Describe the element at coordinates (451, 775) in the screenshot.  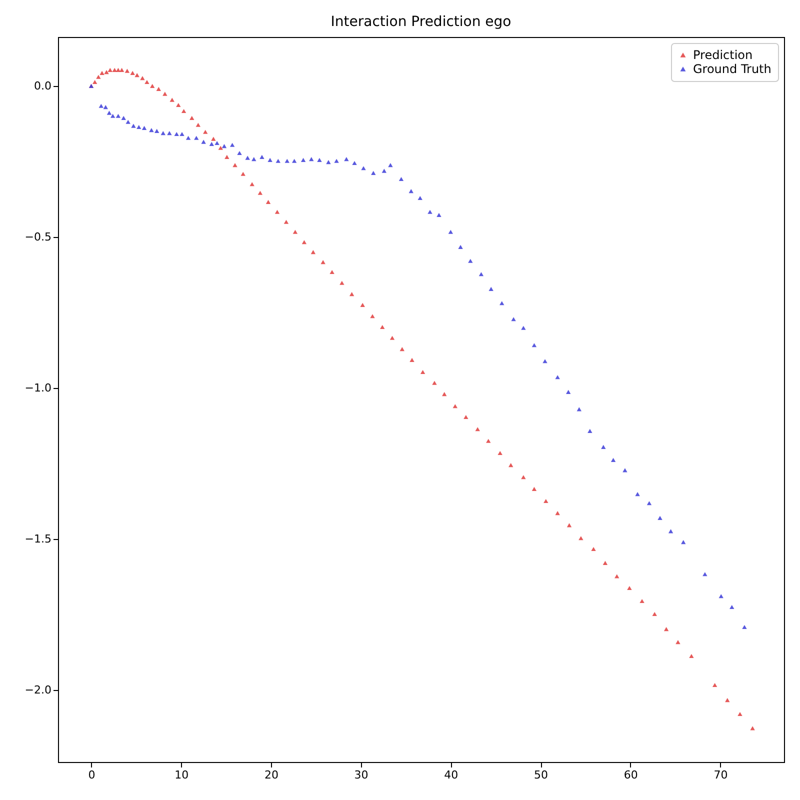
I see `x-tick-label: 40` at that location.